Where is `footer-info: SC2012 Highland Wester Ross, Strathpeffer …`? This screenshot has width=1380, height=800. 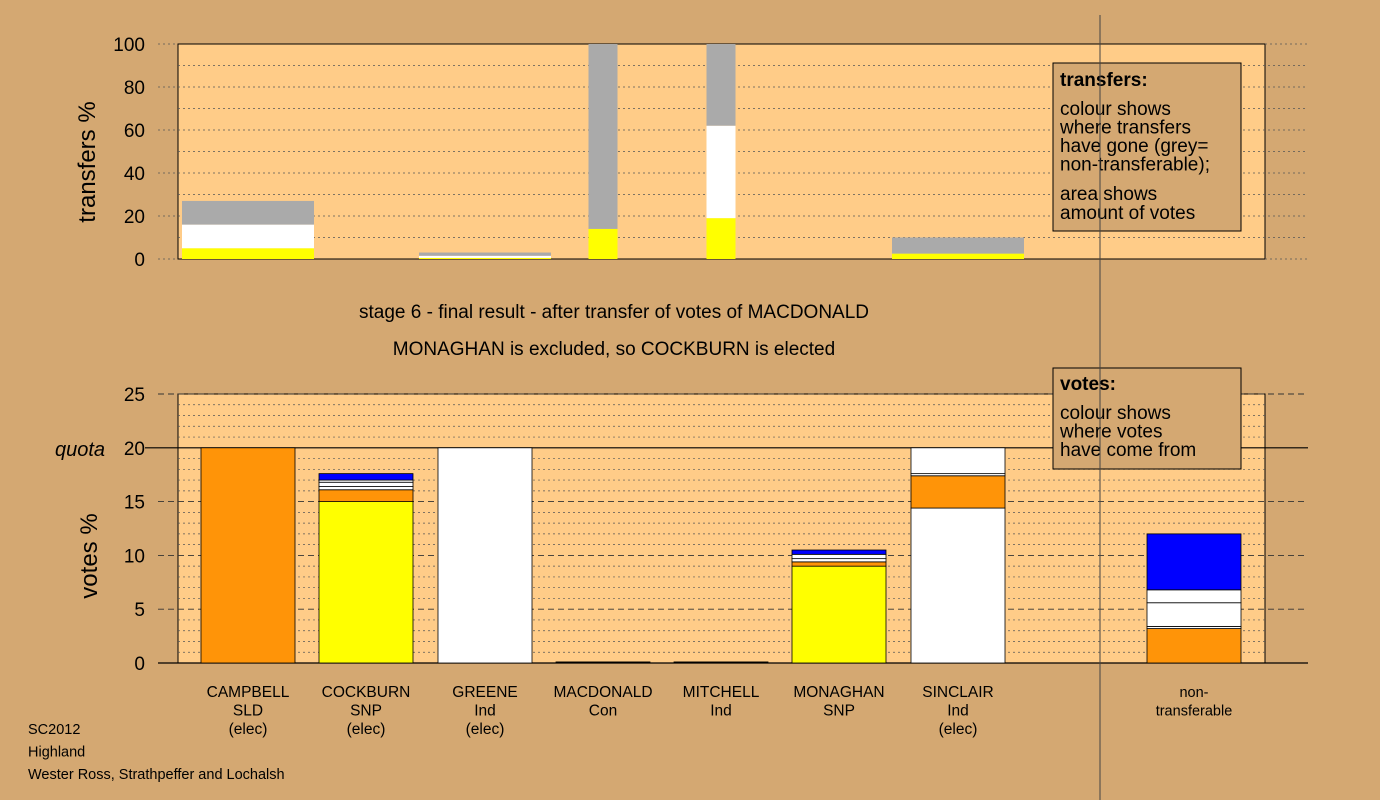 footer-info: SC2012 Highland Wester Ross, Strathpeffer … is located at coordinates (156, 752).